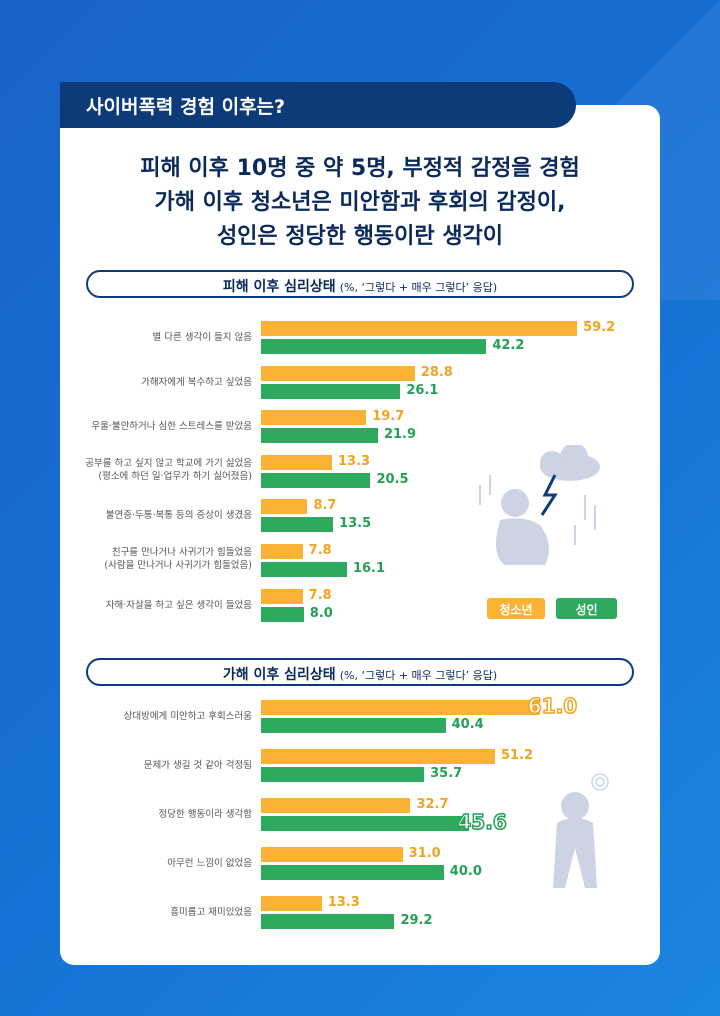 The width and height of the screenshot is (720, 1016). Describe the element at coordinates (465, 871) in the screenshot. I see `data-label: 40.0` at that location.